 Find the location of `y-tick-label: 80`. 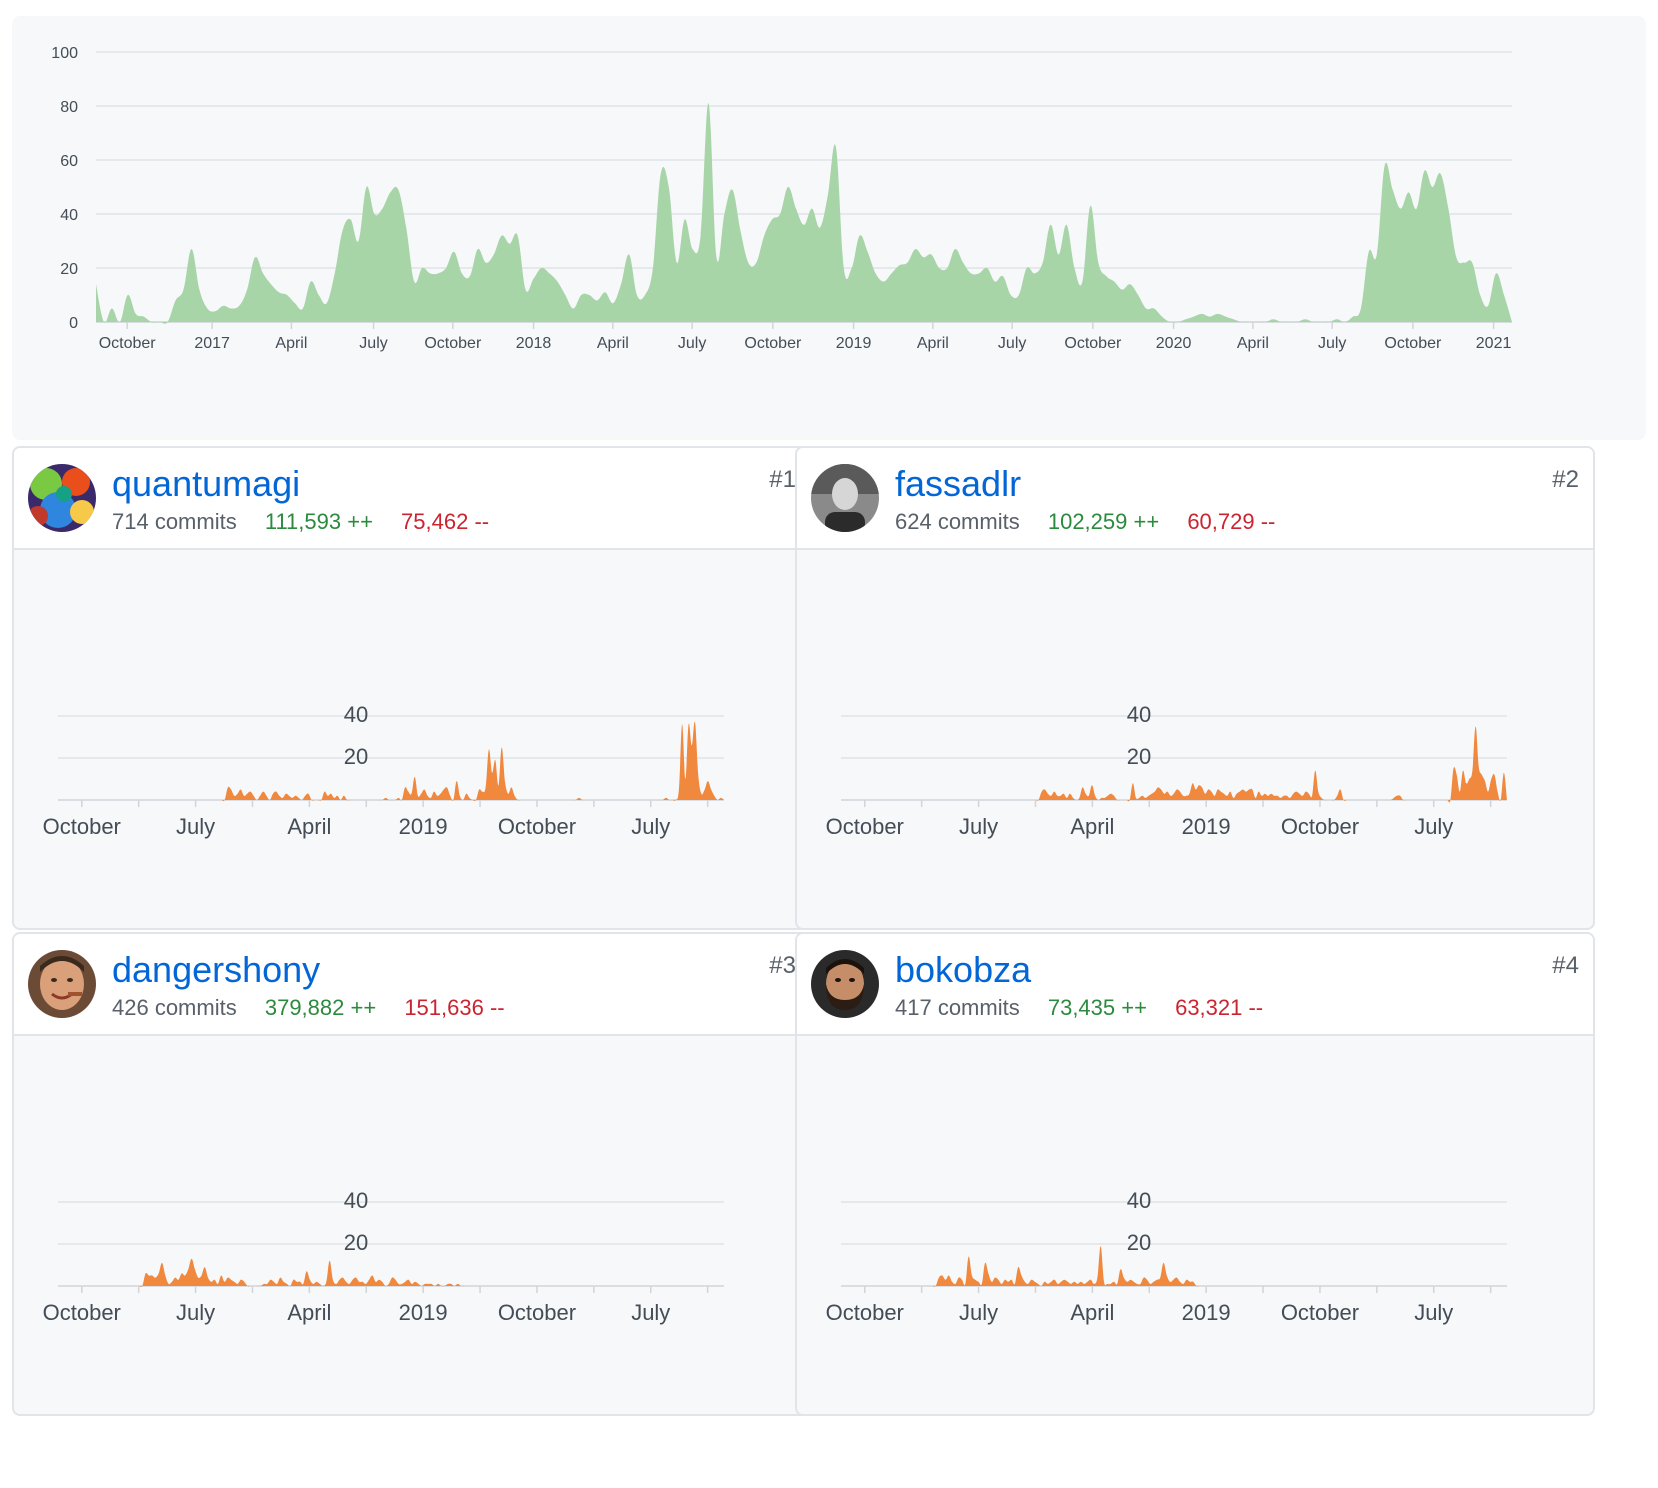

y-tick-label: 80 is located at coordinates (69, 107).